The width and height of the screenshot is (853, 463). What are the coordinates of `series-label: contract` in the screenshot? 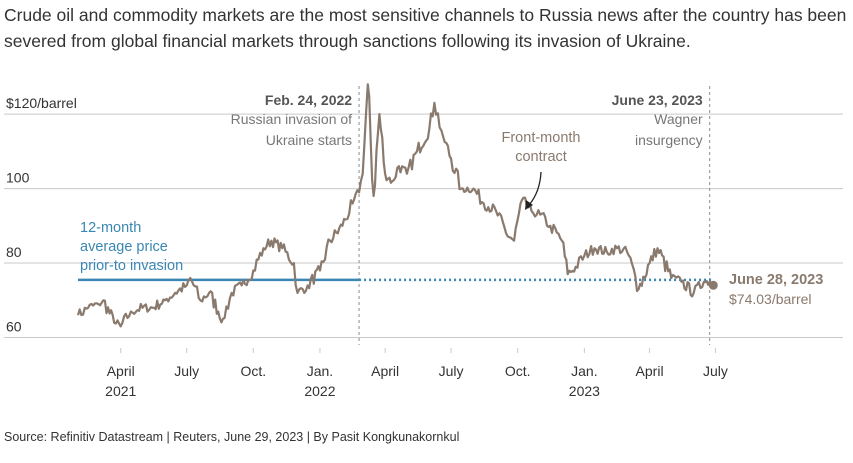 It's located at (541, 157).